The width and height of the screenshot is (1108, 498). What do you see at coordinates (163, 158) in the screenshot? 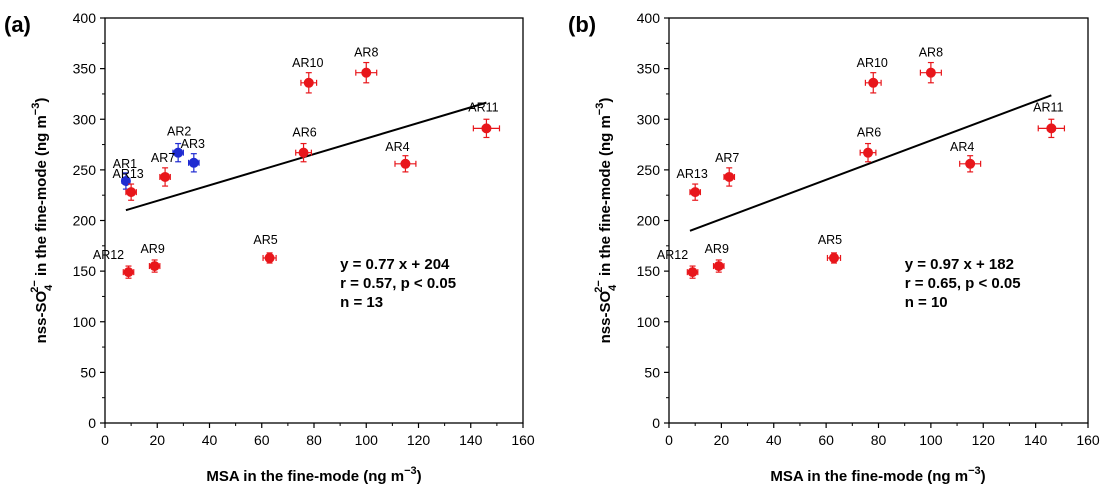
I see `panel-a-label-ar7: AR7` at bounding box center [163, 158].